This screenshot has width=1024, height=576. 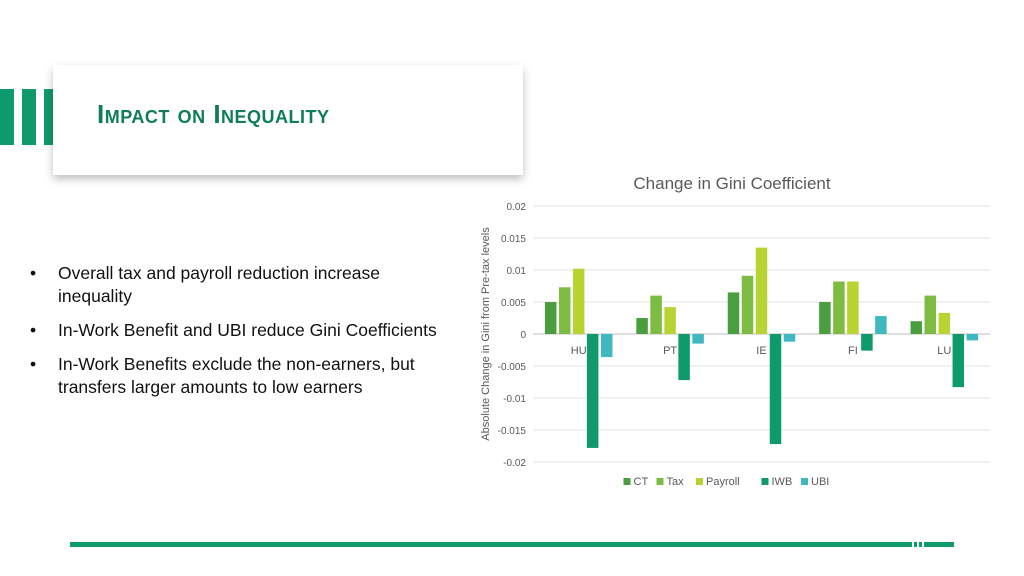 I want to click on bar-tax-ie, so click(x=747, y=304).